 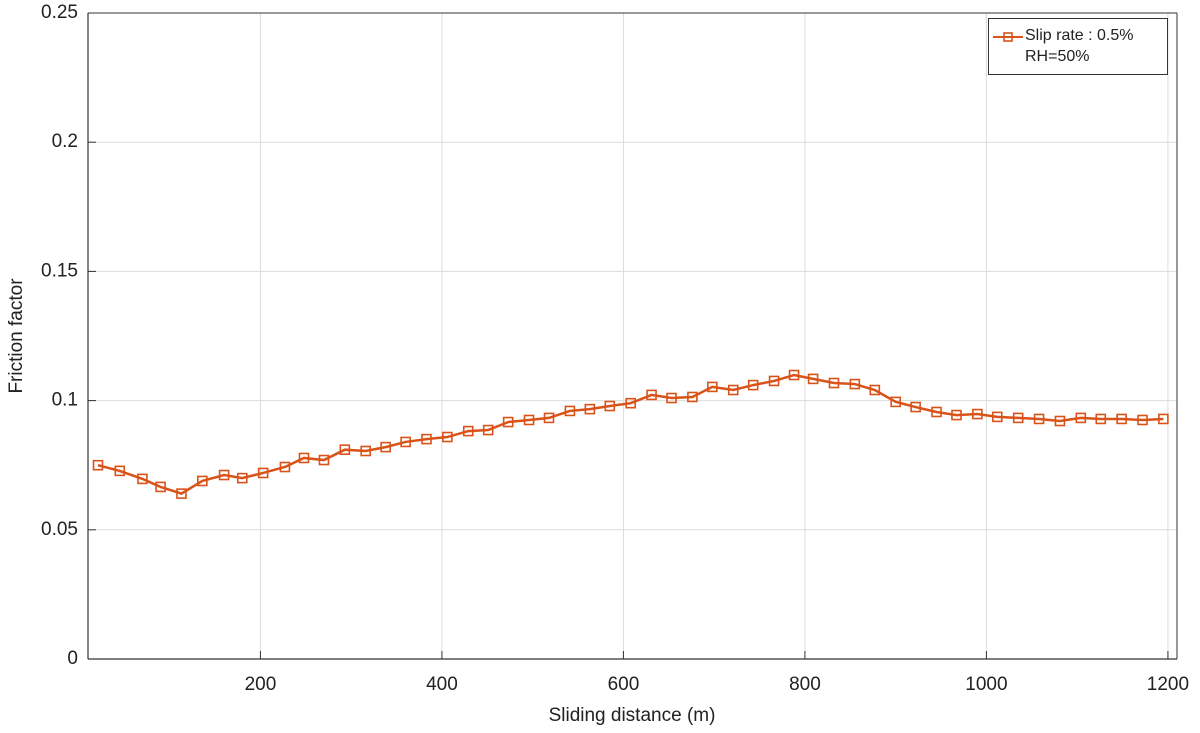 I want to click on legend-label: Slip rate : 0.5% RH=50%, so click(x=1079, y=46).